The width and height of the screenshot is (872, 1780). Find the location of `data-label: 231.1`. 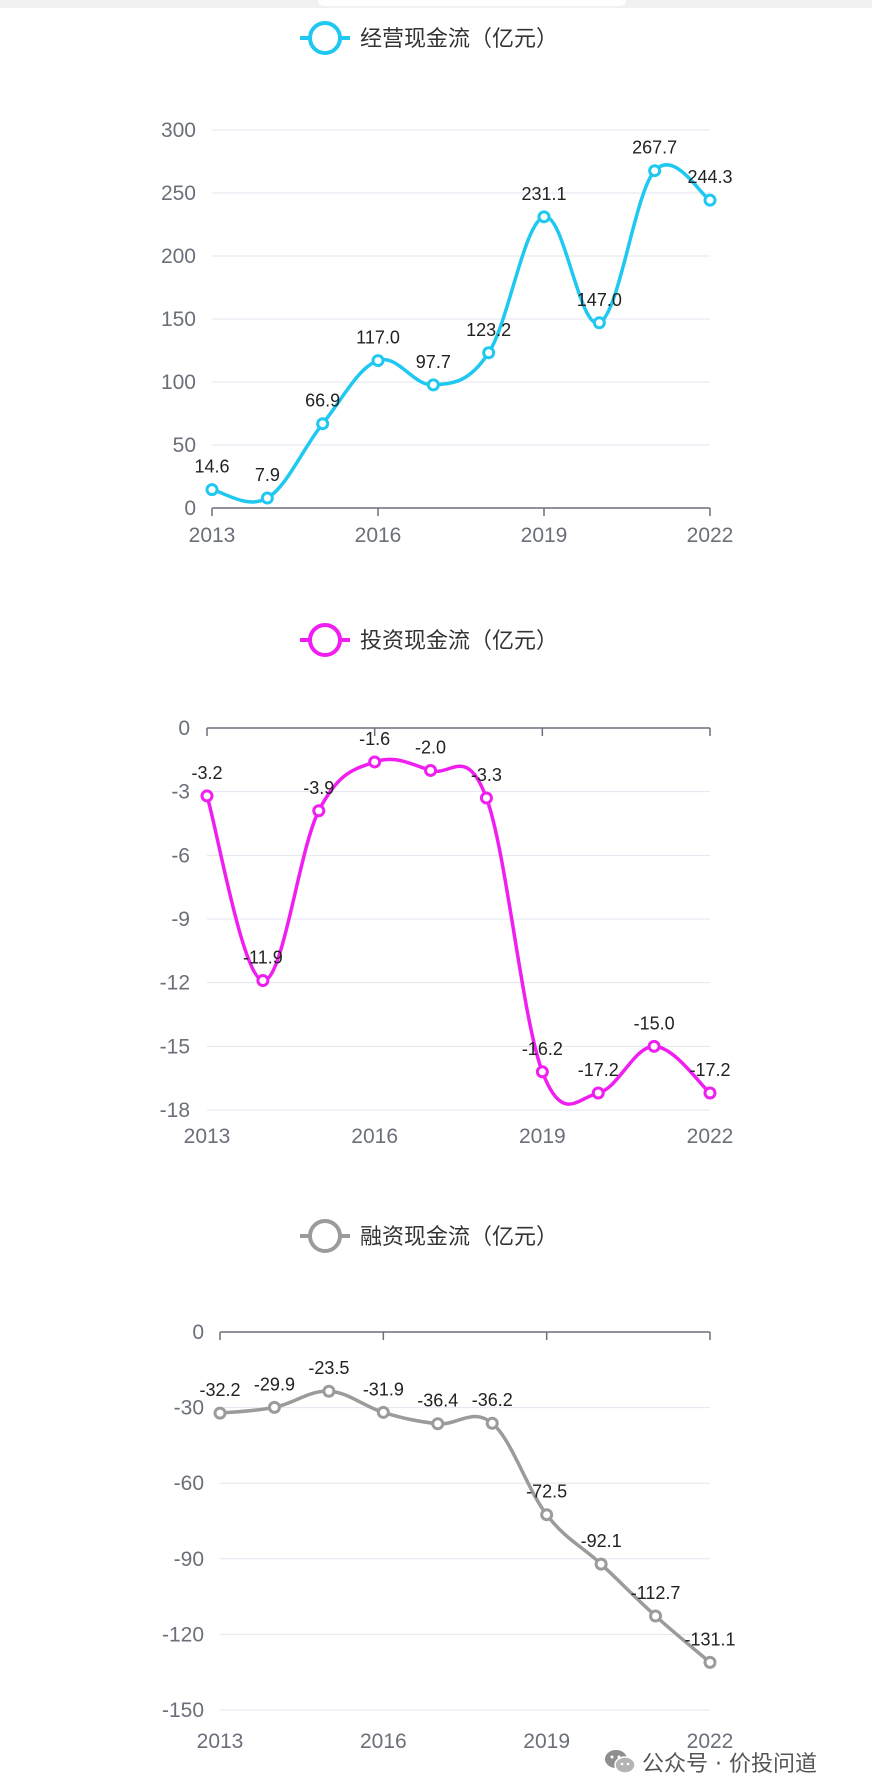

data-label: 231.1 is located at coordinates (543, 194).